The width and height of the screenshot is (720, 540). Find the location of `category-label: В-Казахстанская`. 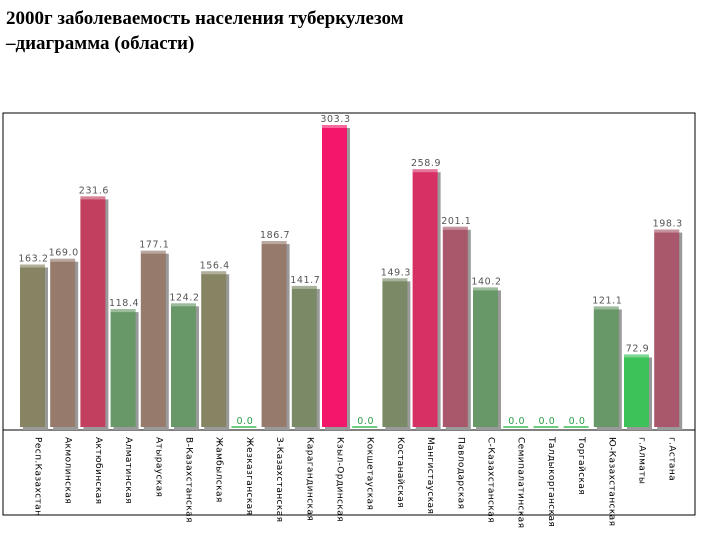

category-label: В-Казахстанская is located at coordinates (189, 480).